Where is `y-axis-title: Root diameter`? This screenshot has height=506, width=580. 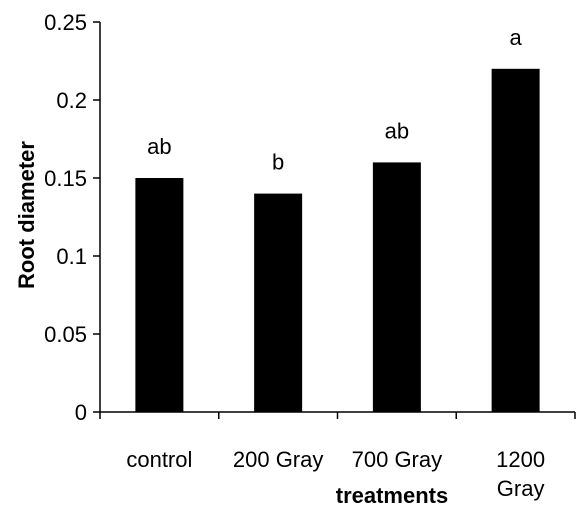 y-axis-title: Root diameter is located at coordinates (26, 215).